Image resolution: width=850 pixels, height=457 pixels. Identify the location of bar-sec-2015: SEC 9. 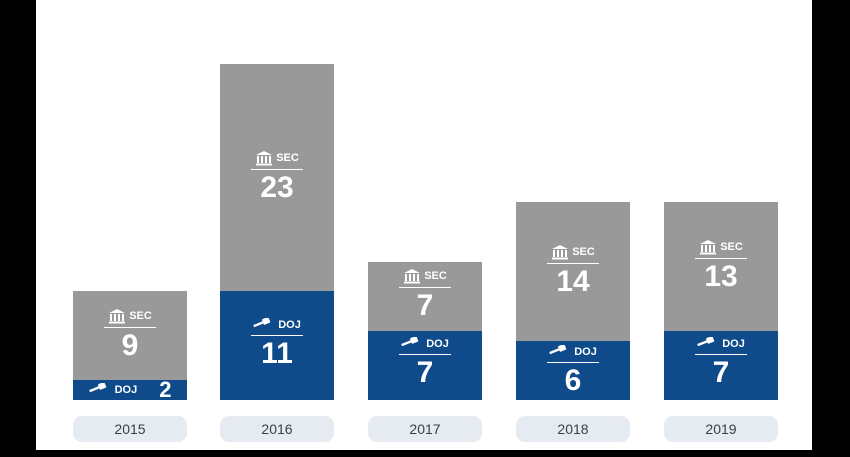
(130, 336).